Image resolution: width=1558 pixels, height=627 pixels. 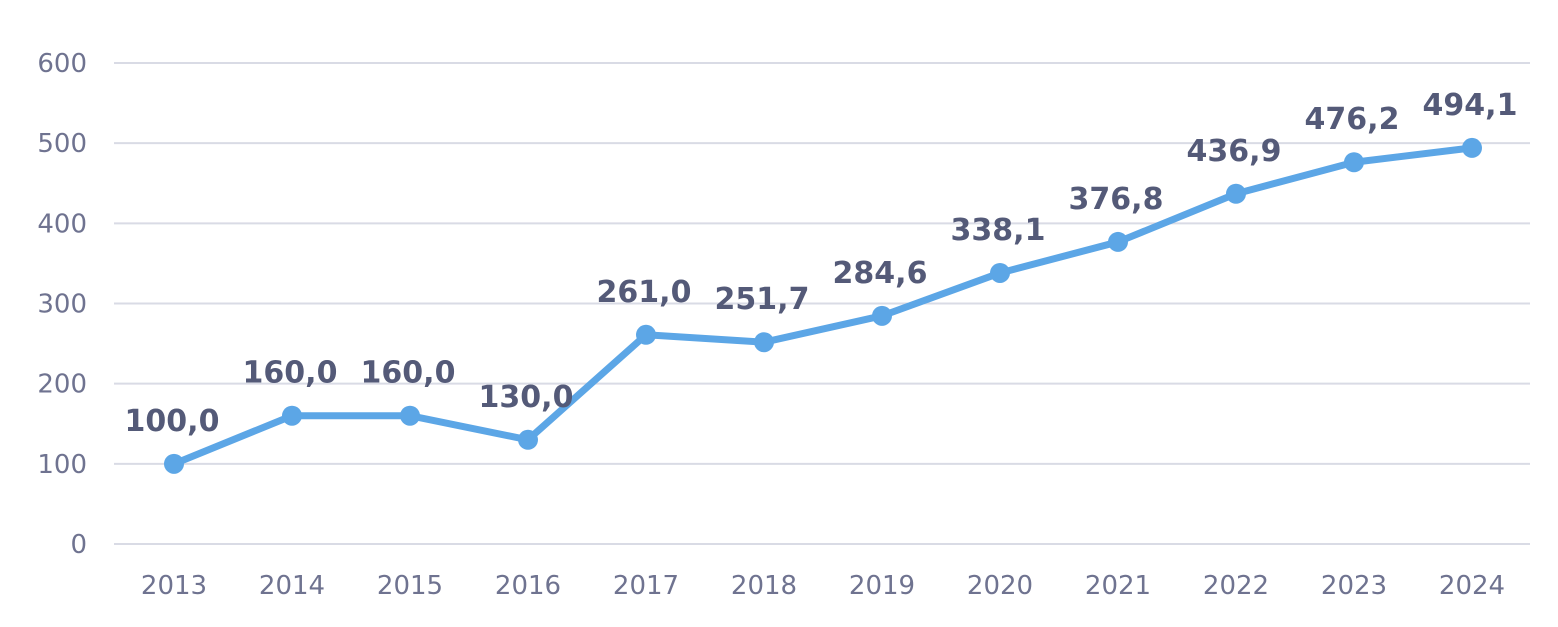 I want to click on x-tick-label: 2013, so click(x=174, y=586).